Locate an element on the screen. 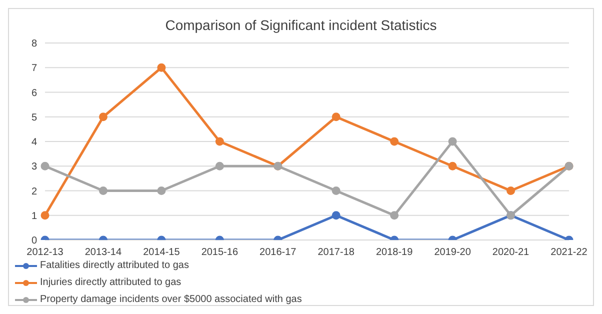  x-tick-label: 2019-20 is located at coordinates (453, 252).